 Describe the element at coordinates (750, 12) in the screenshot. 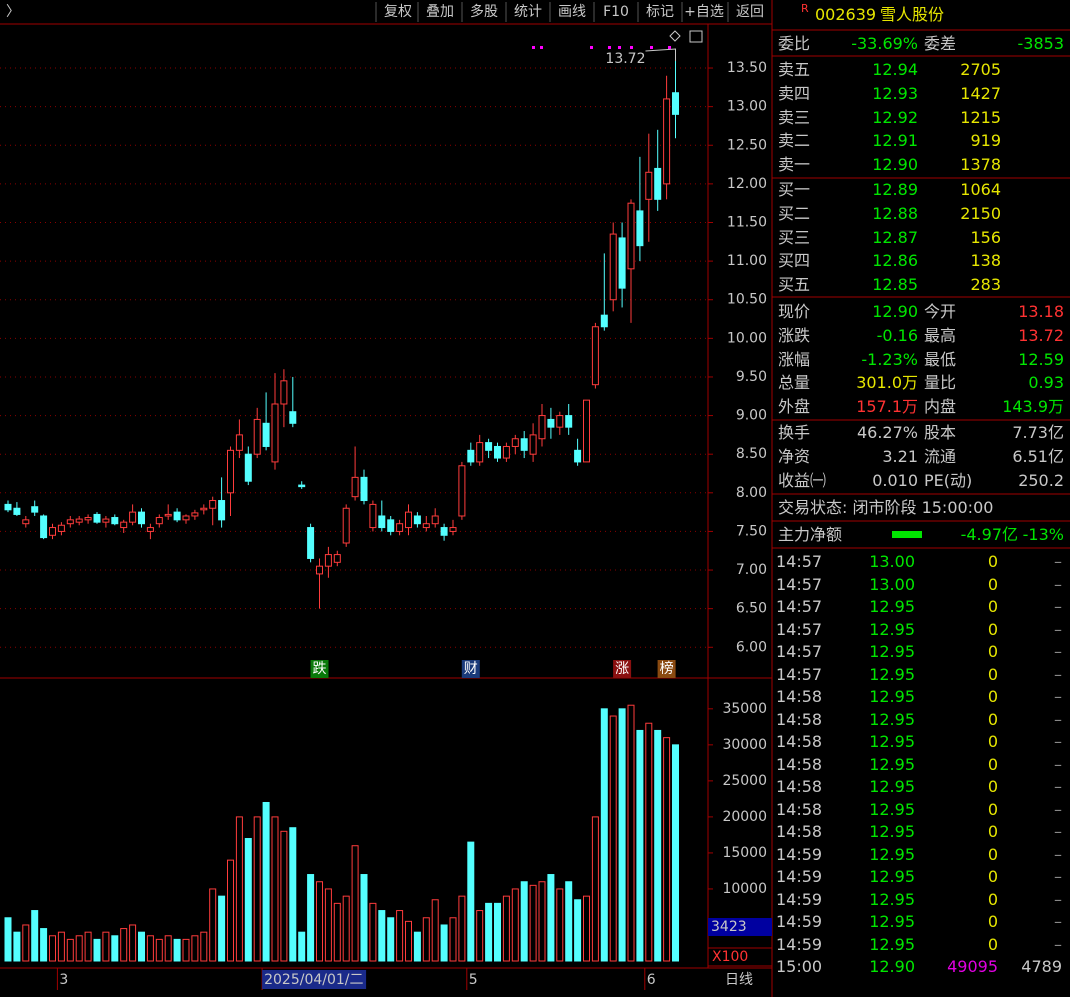

I see `toolbar-button: 返回` at that location.